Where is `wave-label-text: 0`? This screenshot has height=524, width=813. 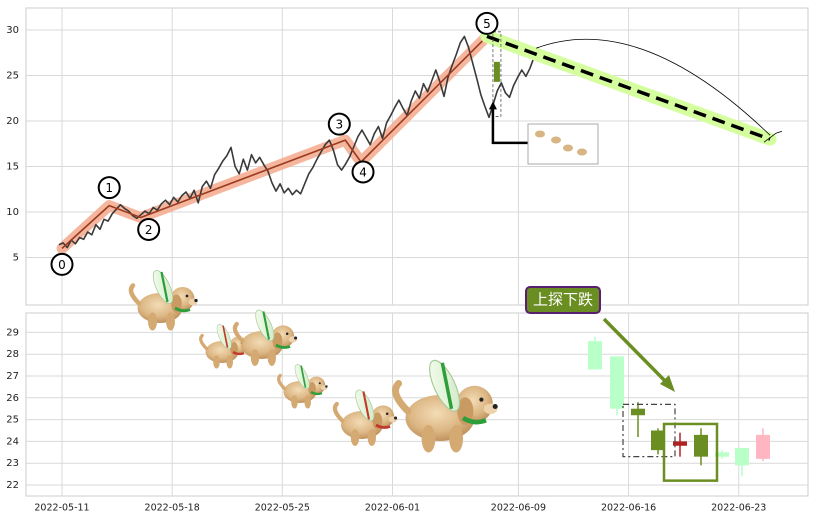
wave-label-text: 0 is located at coordinates (62, 265).